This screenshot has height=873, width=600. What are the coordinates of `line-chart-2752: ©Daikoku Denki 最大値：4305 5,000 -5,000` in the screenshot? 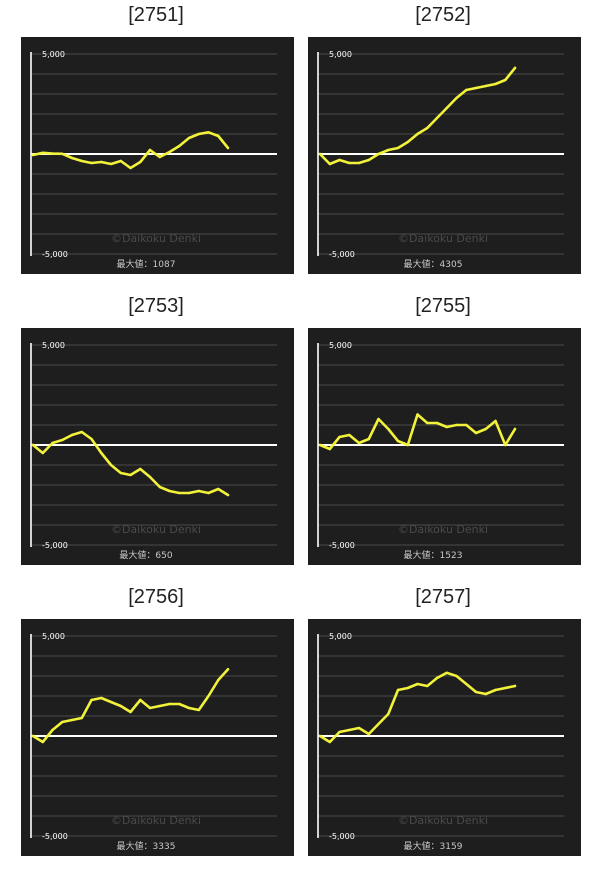 It's located at (440, 160).